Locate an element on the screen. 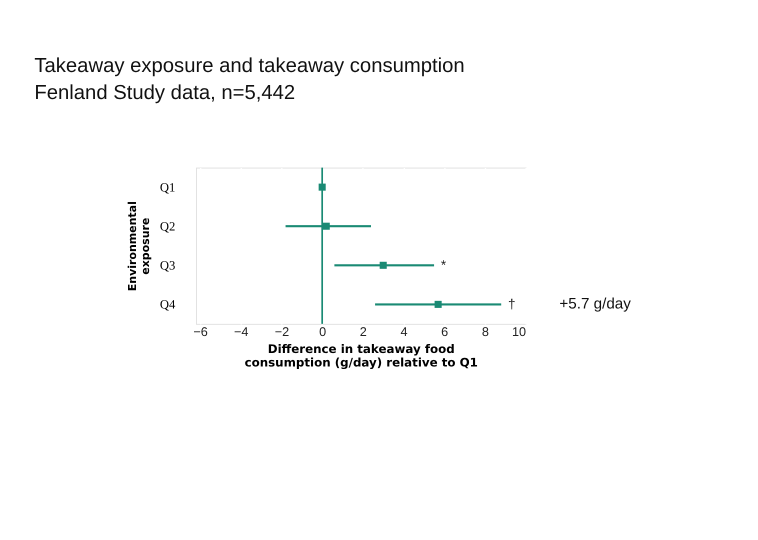 Image resolution: width=758 pixels, height=540 pixels. chart-subtitle: Fenland Study data, n=5,442 is located at coordinates (165, 93).